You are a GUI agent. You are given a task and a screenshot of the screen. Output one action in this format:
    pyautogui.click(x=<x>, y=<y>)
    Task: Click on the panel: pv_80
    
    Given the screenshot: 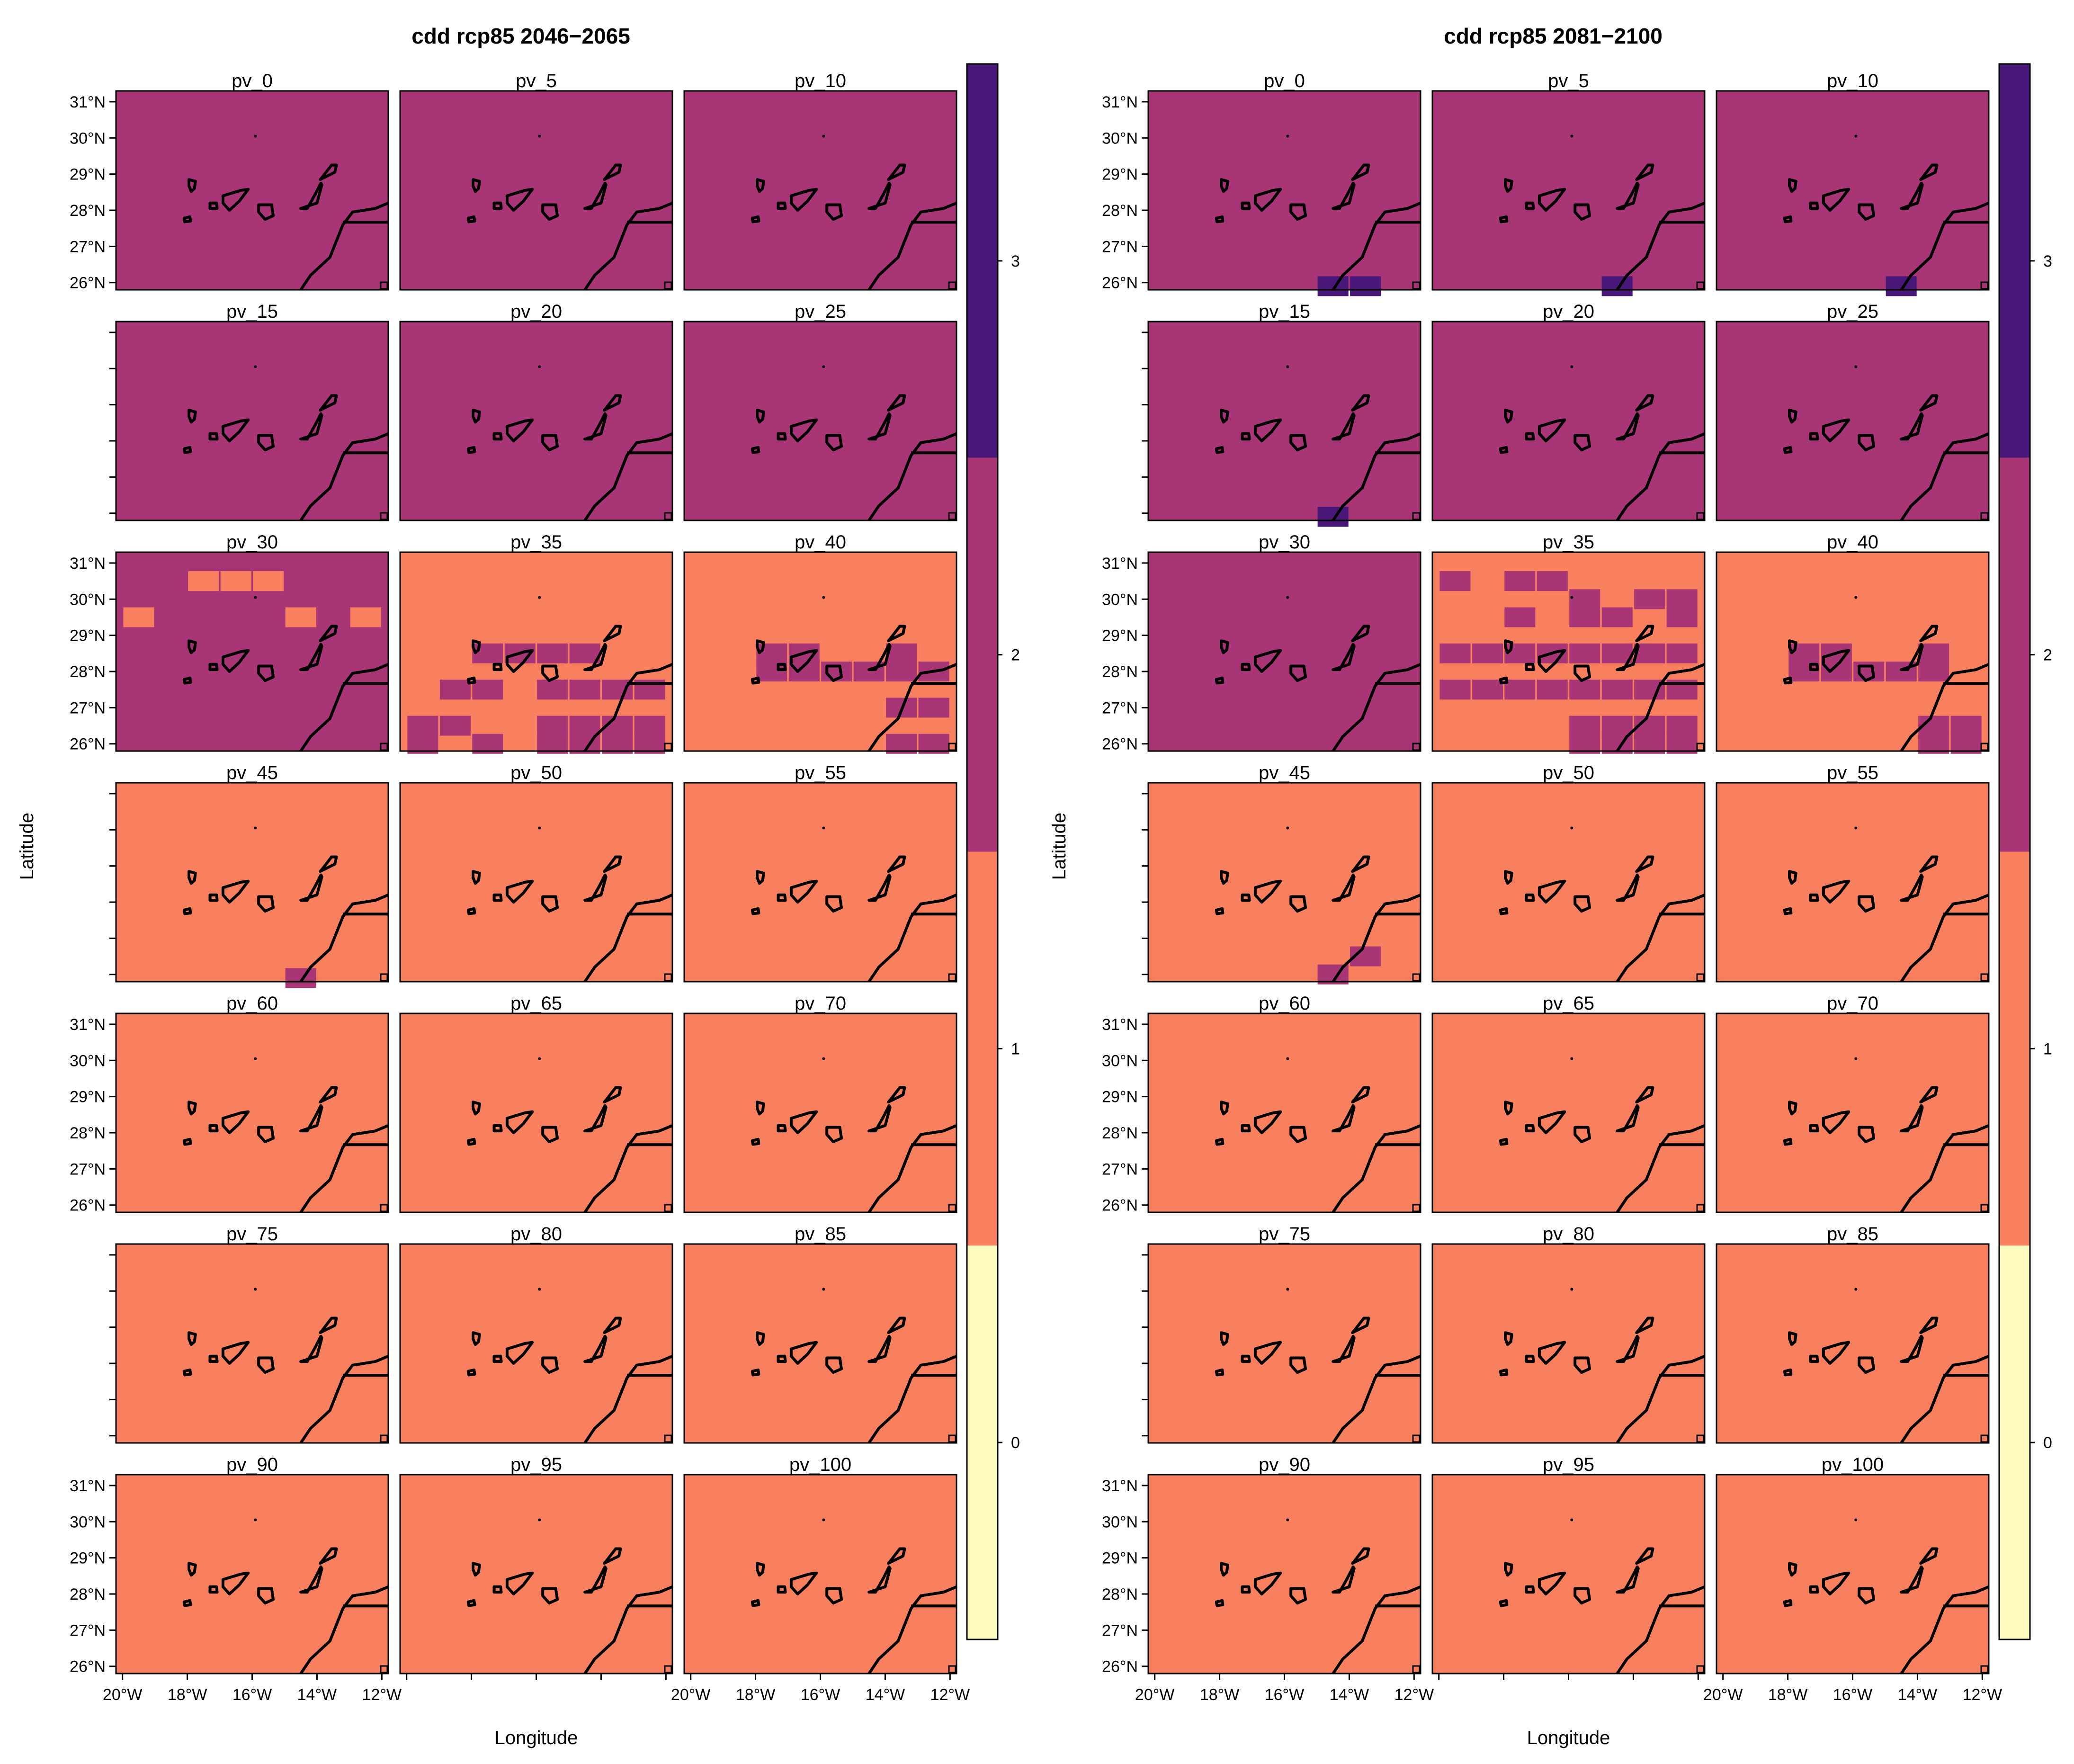 What is the action you would take?
    pyautogui.click(x=536, y=1334)
    